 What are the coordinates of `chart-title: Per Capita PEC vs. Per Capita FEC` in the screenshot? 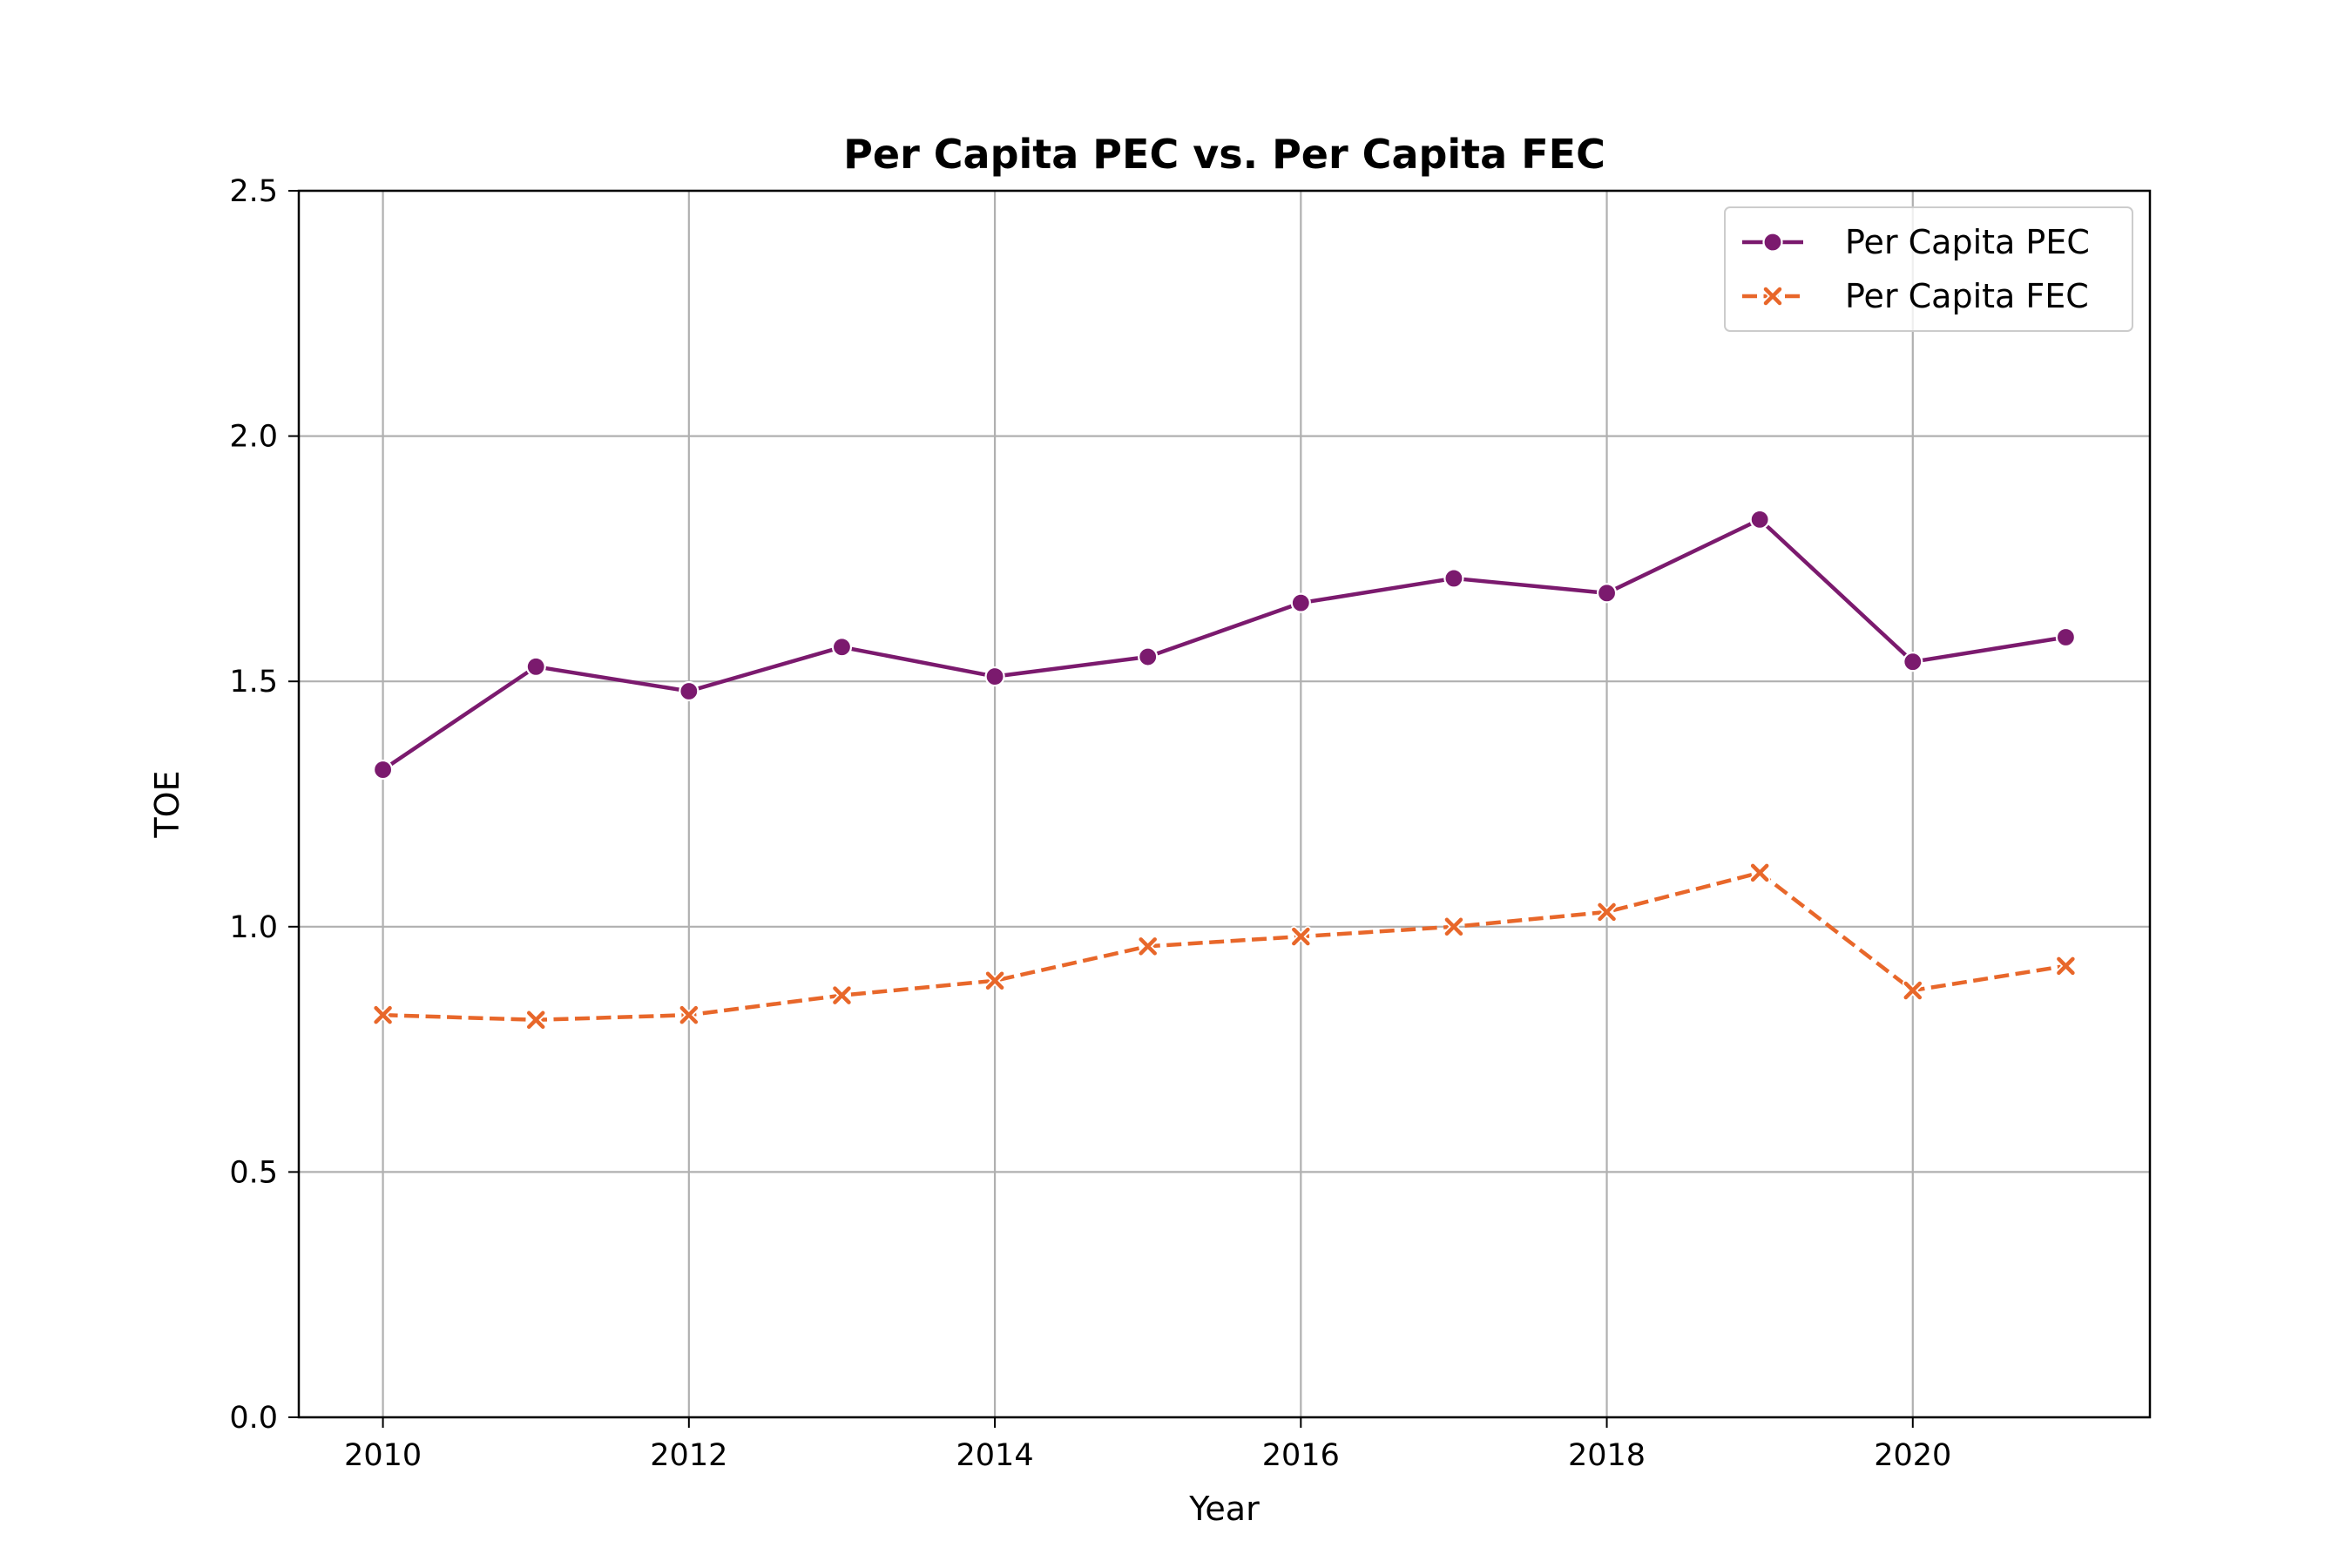 It's located at (1224, 154).